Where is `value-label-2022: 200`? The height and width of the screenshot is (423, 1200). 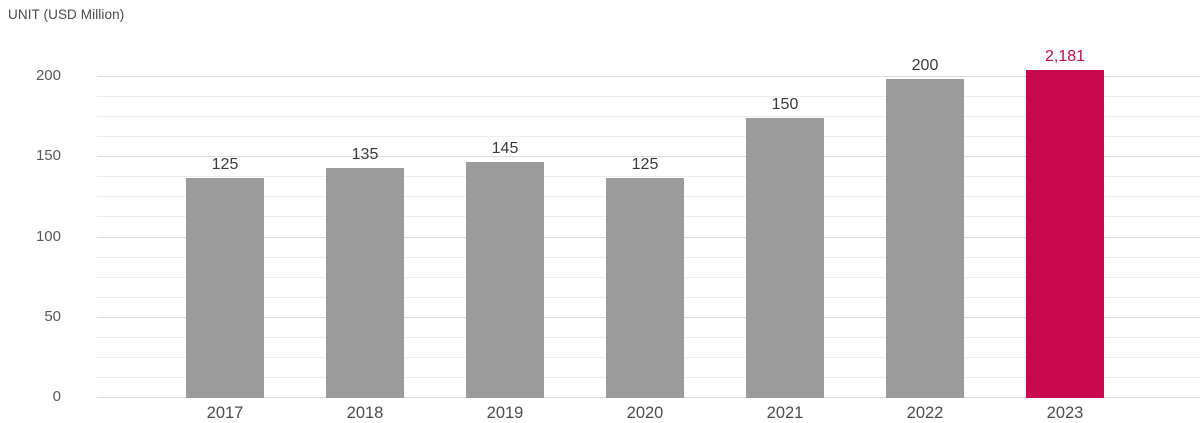 value-label-2022: 200 is located at coordinates (925, 65).